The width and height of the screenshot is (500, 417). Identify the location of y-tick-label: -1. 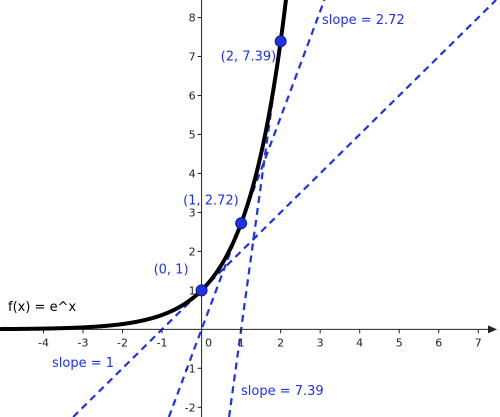
(190, 368).